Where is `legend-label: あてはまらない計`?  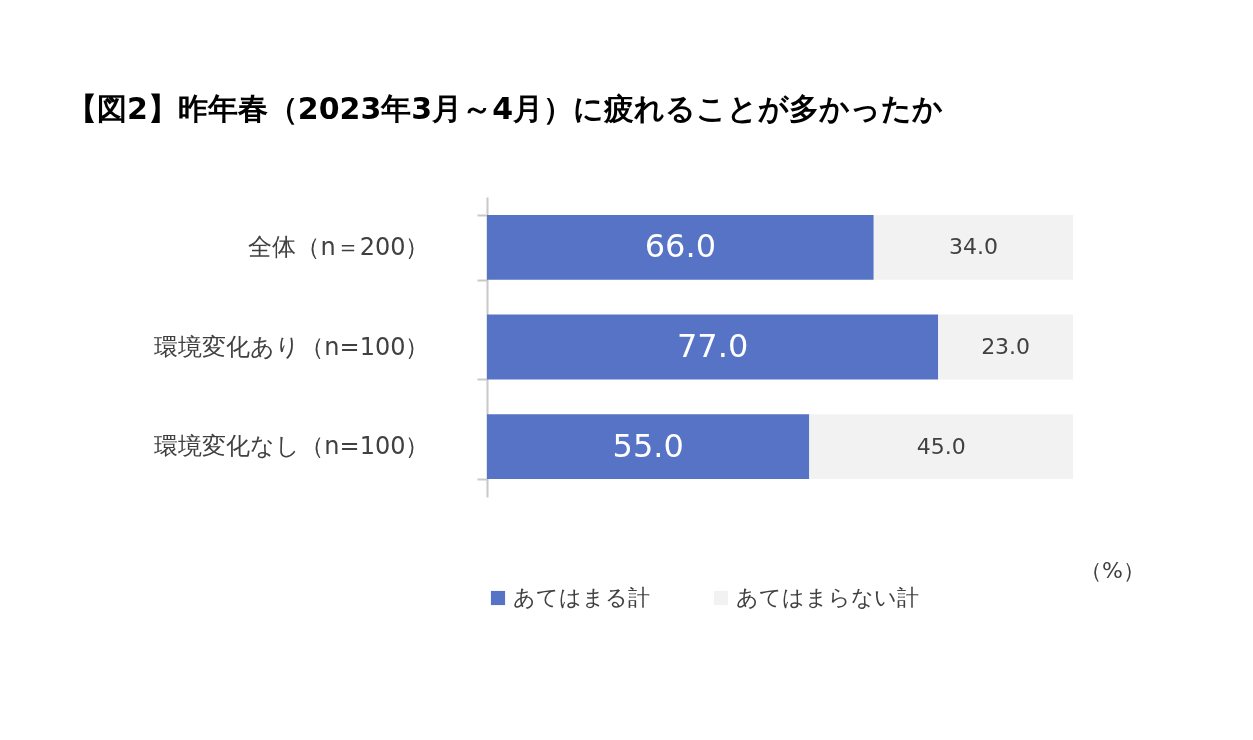 legend-label: あてはまらない計 is located at coordinates (827, 597).